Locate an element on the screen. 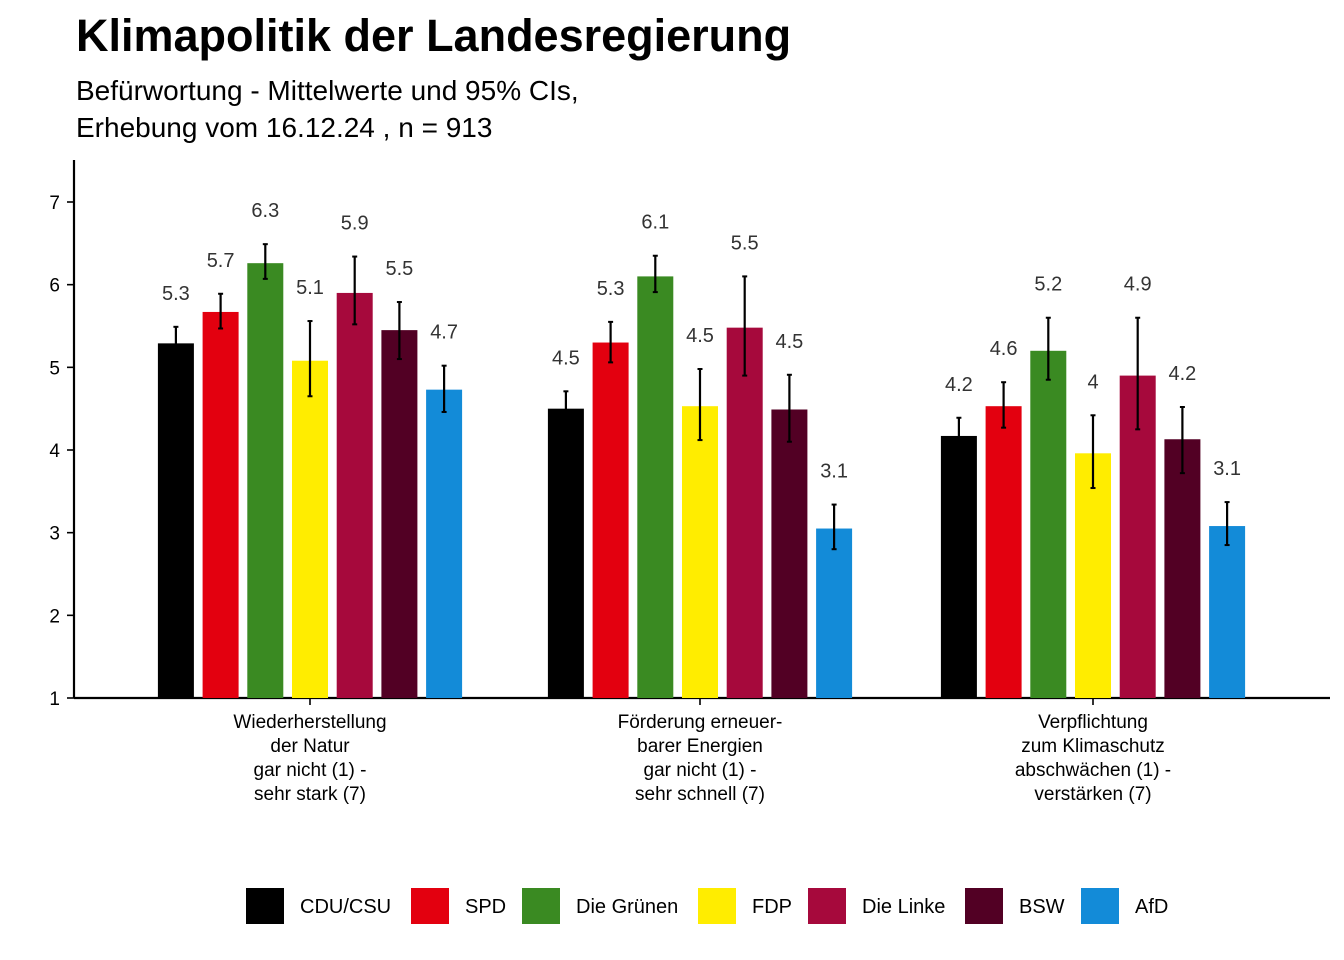 The width and height of the screenshot is (1344, 960). chart-title: Klimapolitik der Landesregierung is located at coordinates (434, 35).